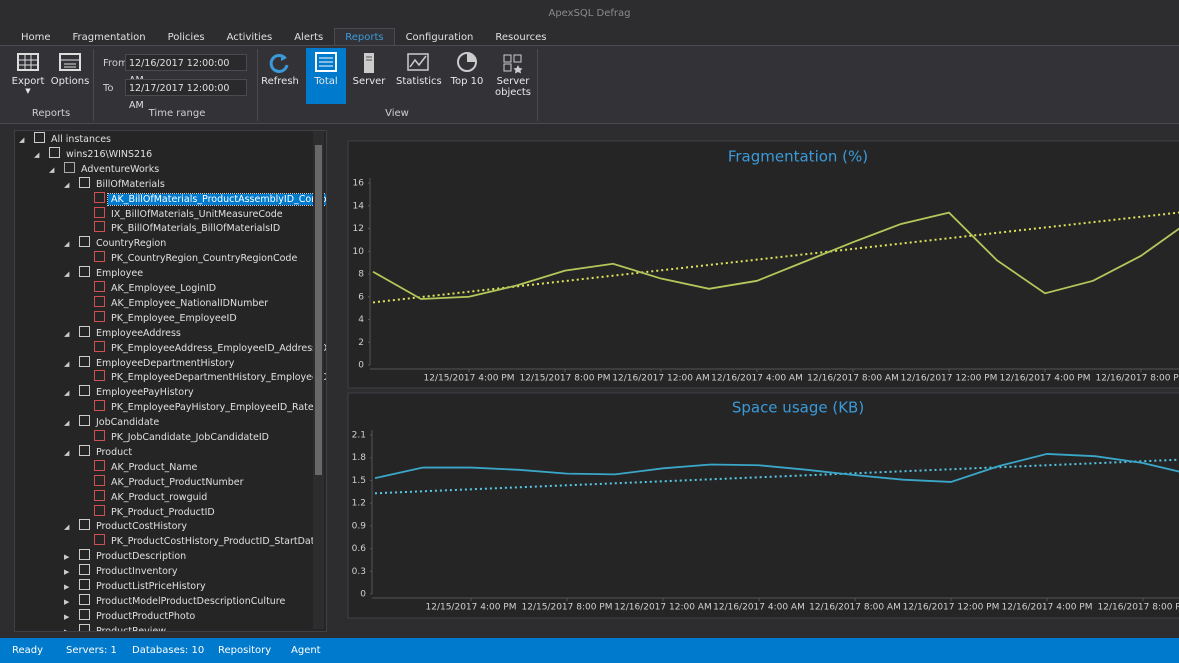 The image size is (1179, 663). Describe the element at coordinates (520, 36) in the screenshot. I see `tab: Resources` at that location.